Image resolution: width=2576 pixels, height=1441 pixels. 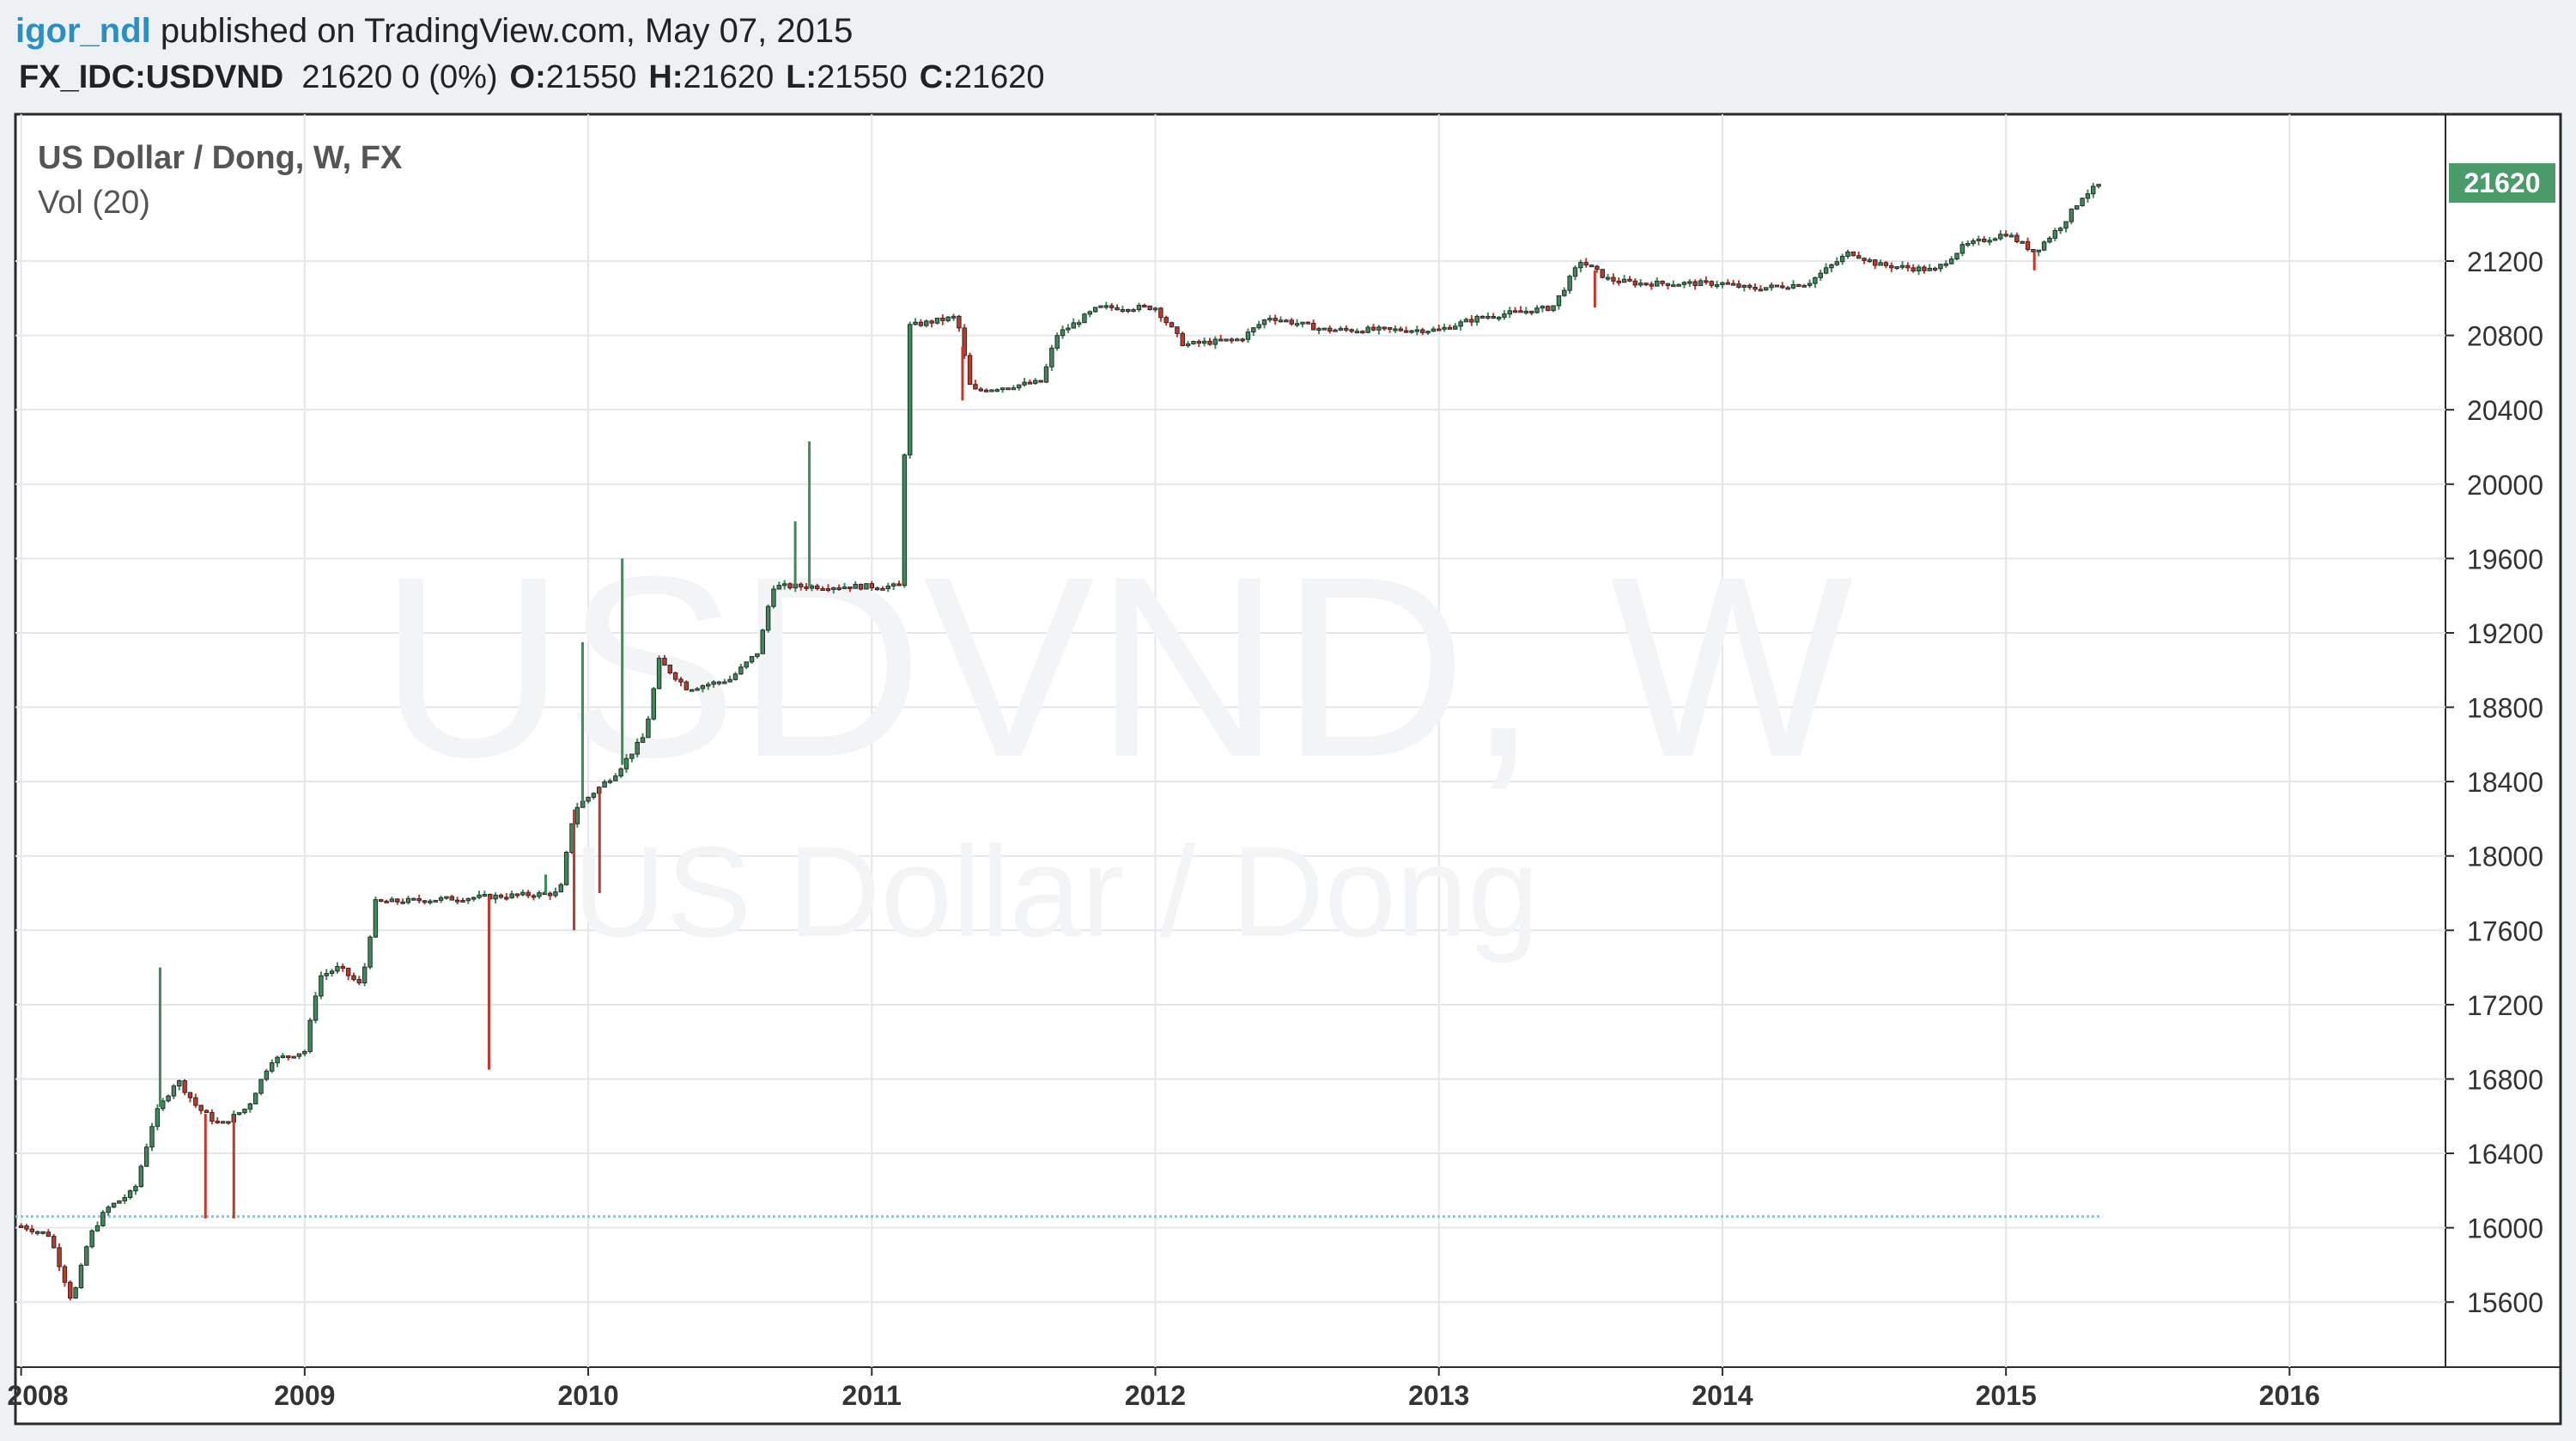 I want to click on y-tick-label: 18800, so click(x=2505, y=709).